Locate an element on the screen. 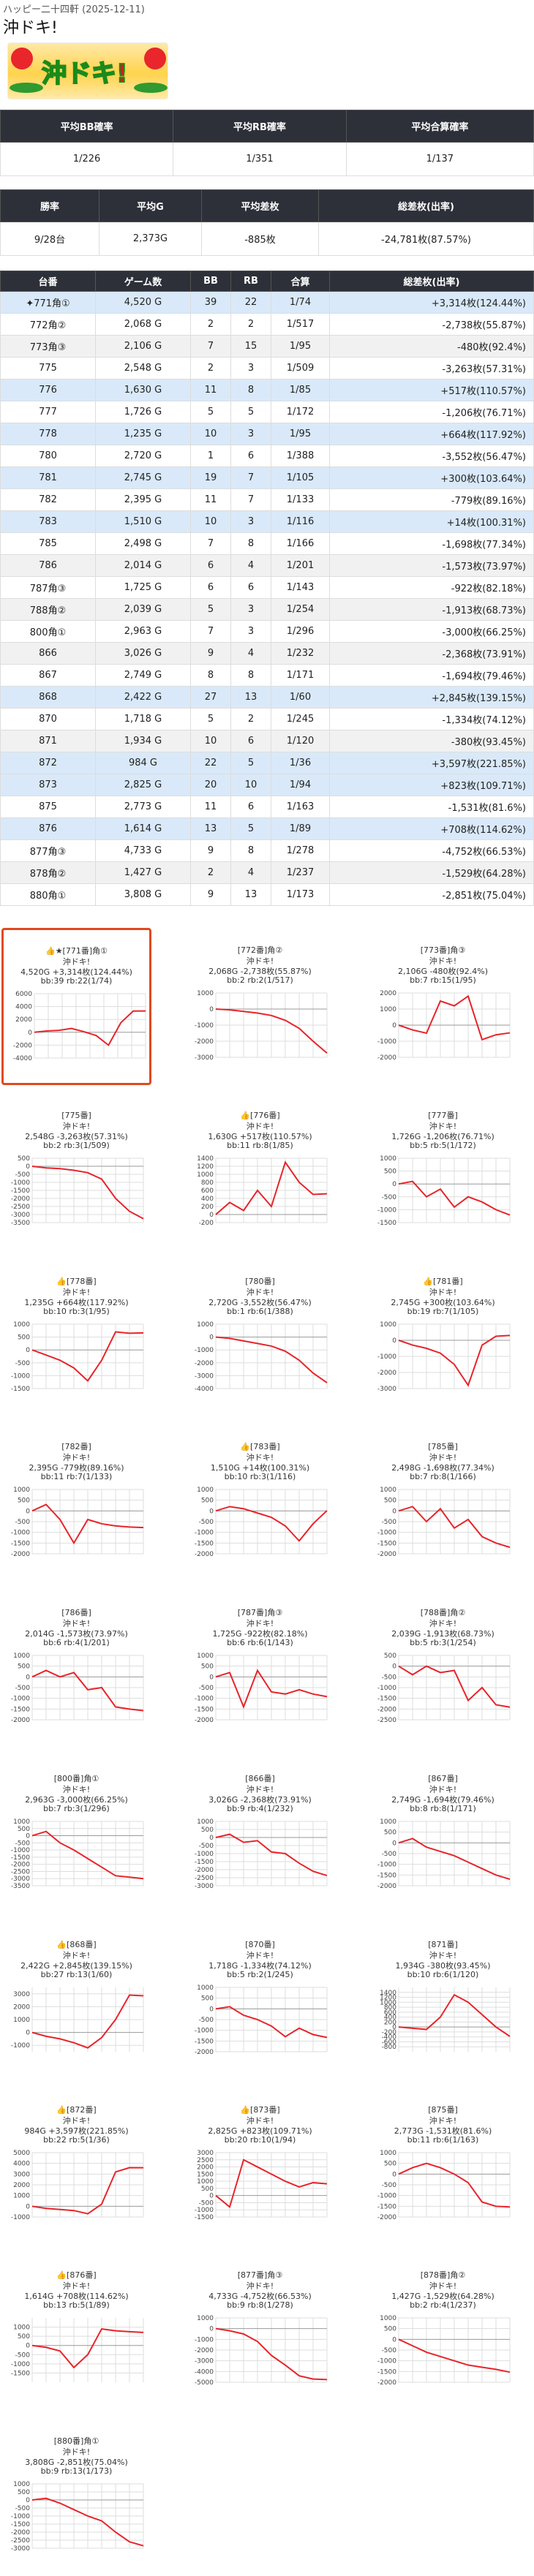 Image resolution: width=534 pixels, height=2576 pixels. table-row: 866 3,026 G 9 4 1/232 -2,368枚(73.91%) is located at coordinates (267, 653).